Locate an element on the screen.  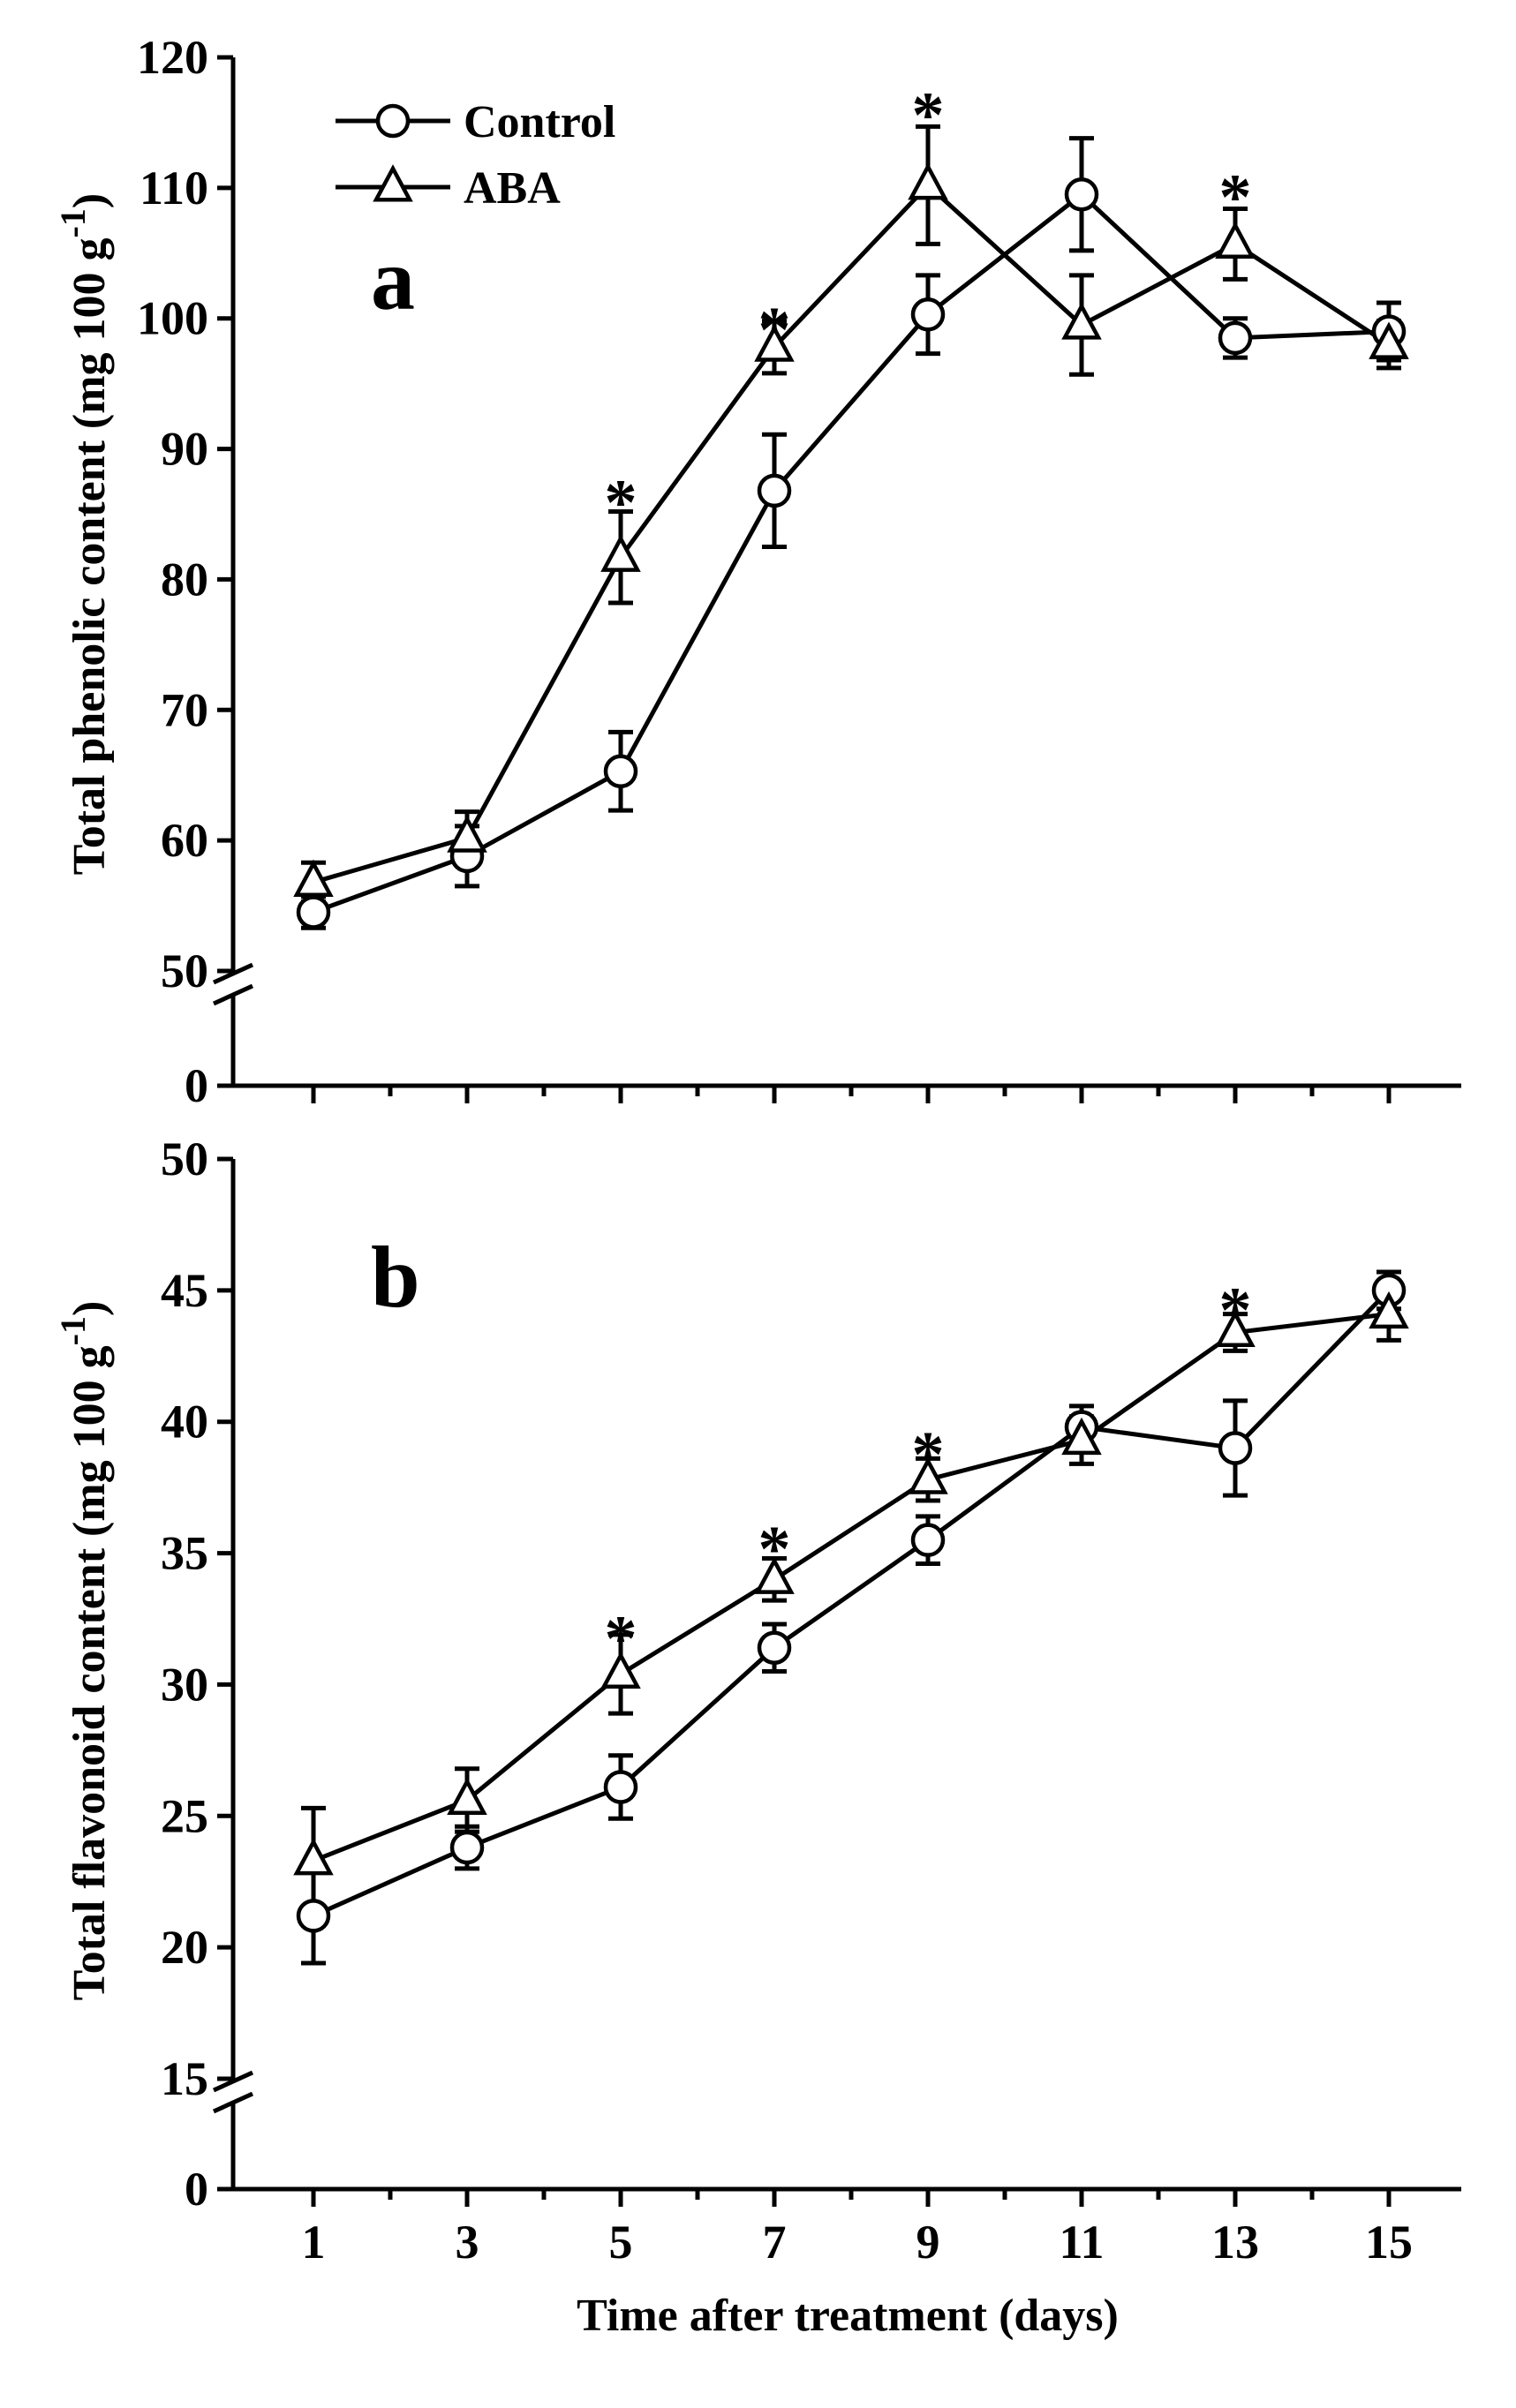
y-axis-title-main: Total flavonoid content (mg 100 g is located at coordinates (89, 1672).